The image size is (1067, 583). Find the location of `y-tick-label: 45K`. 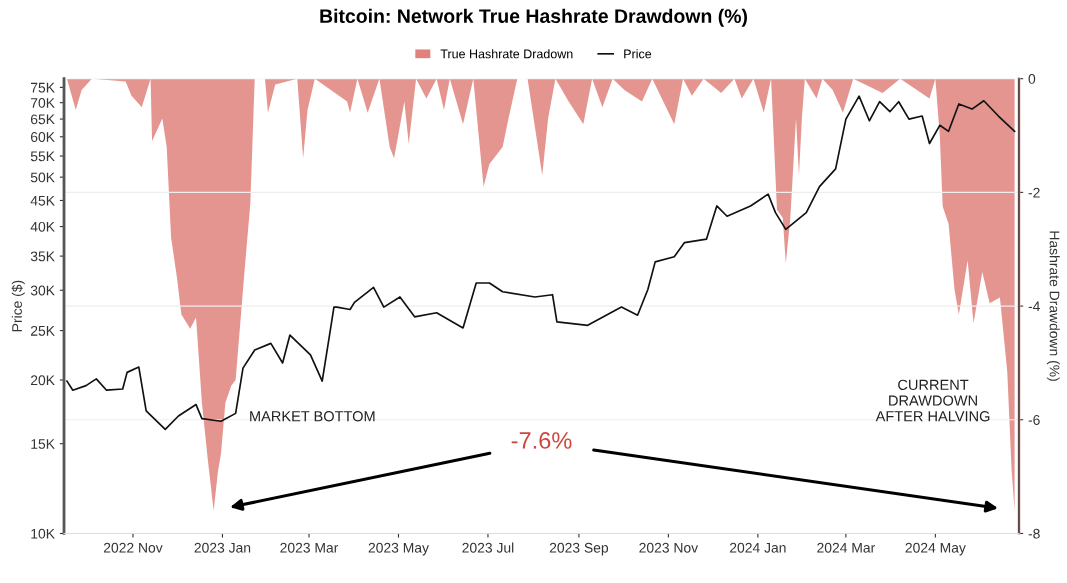

y-tick-label: 45K is located at coordinates (42, 200).